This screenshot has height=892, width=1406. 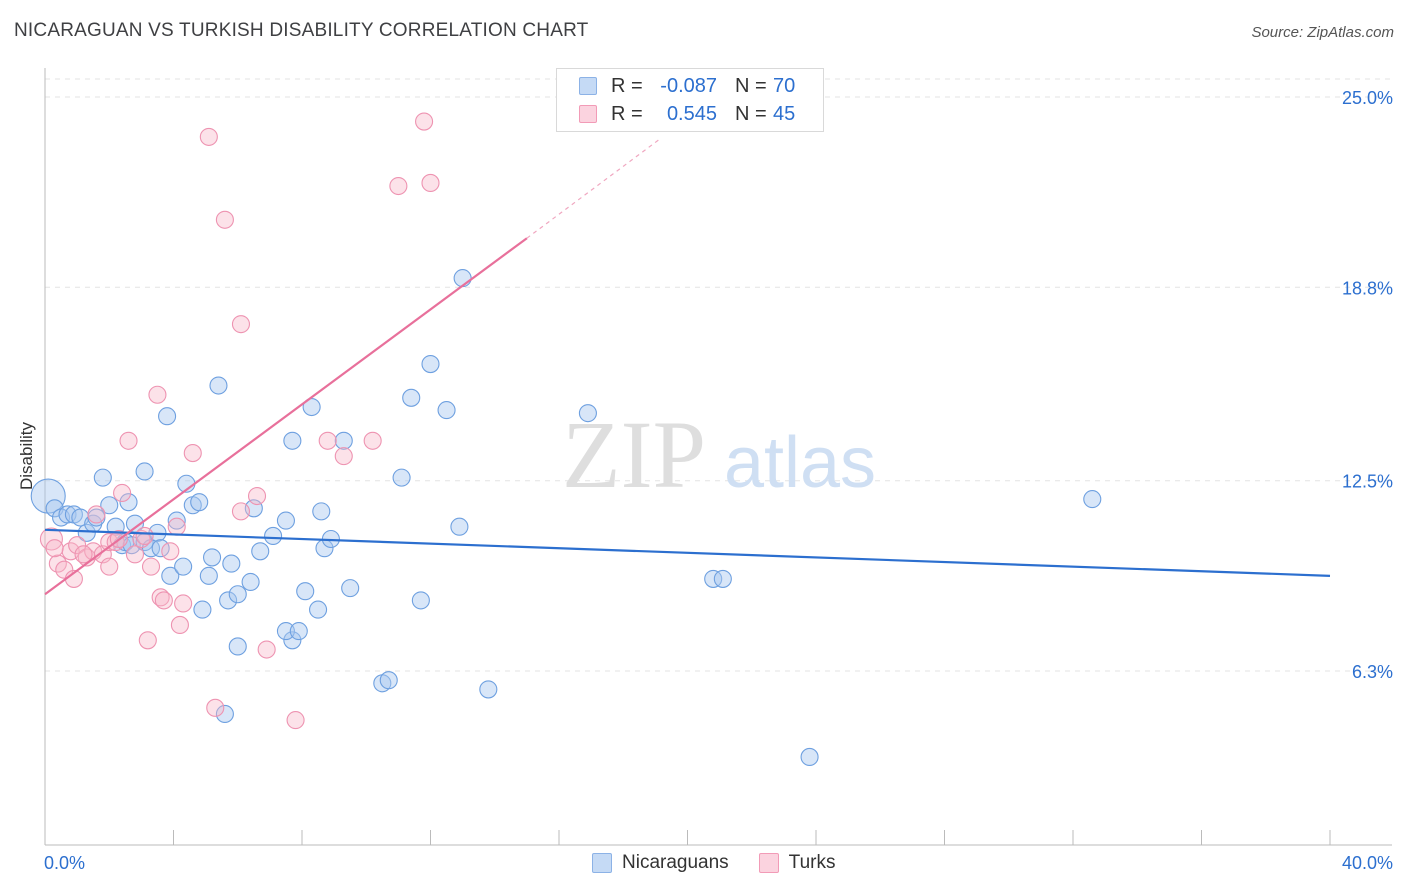 I want to click on n-label: N =, so click(x=751, y=85).